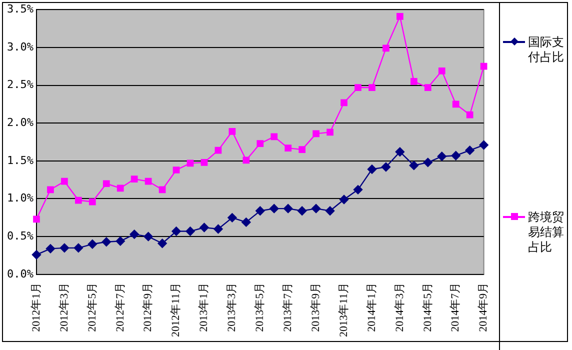 The width and height of the screenshot is (572, 350). What do you see at coordinates (64, 307) in the screenshot?
I see `x-tick-label: 2012年3月` at bounding box center [64, 307].